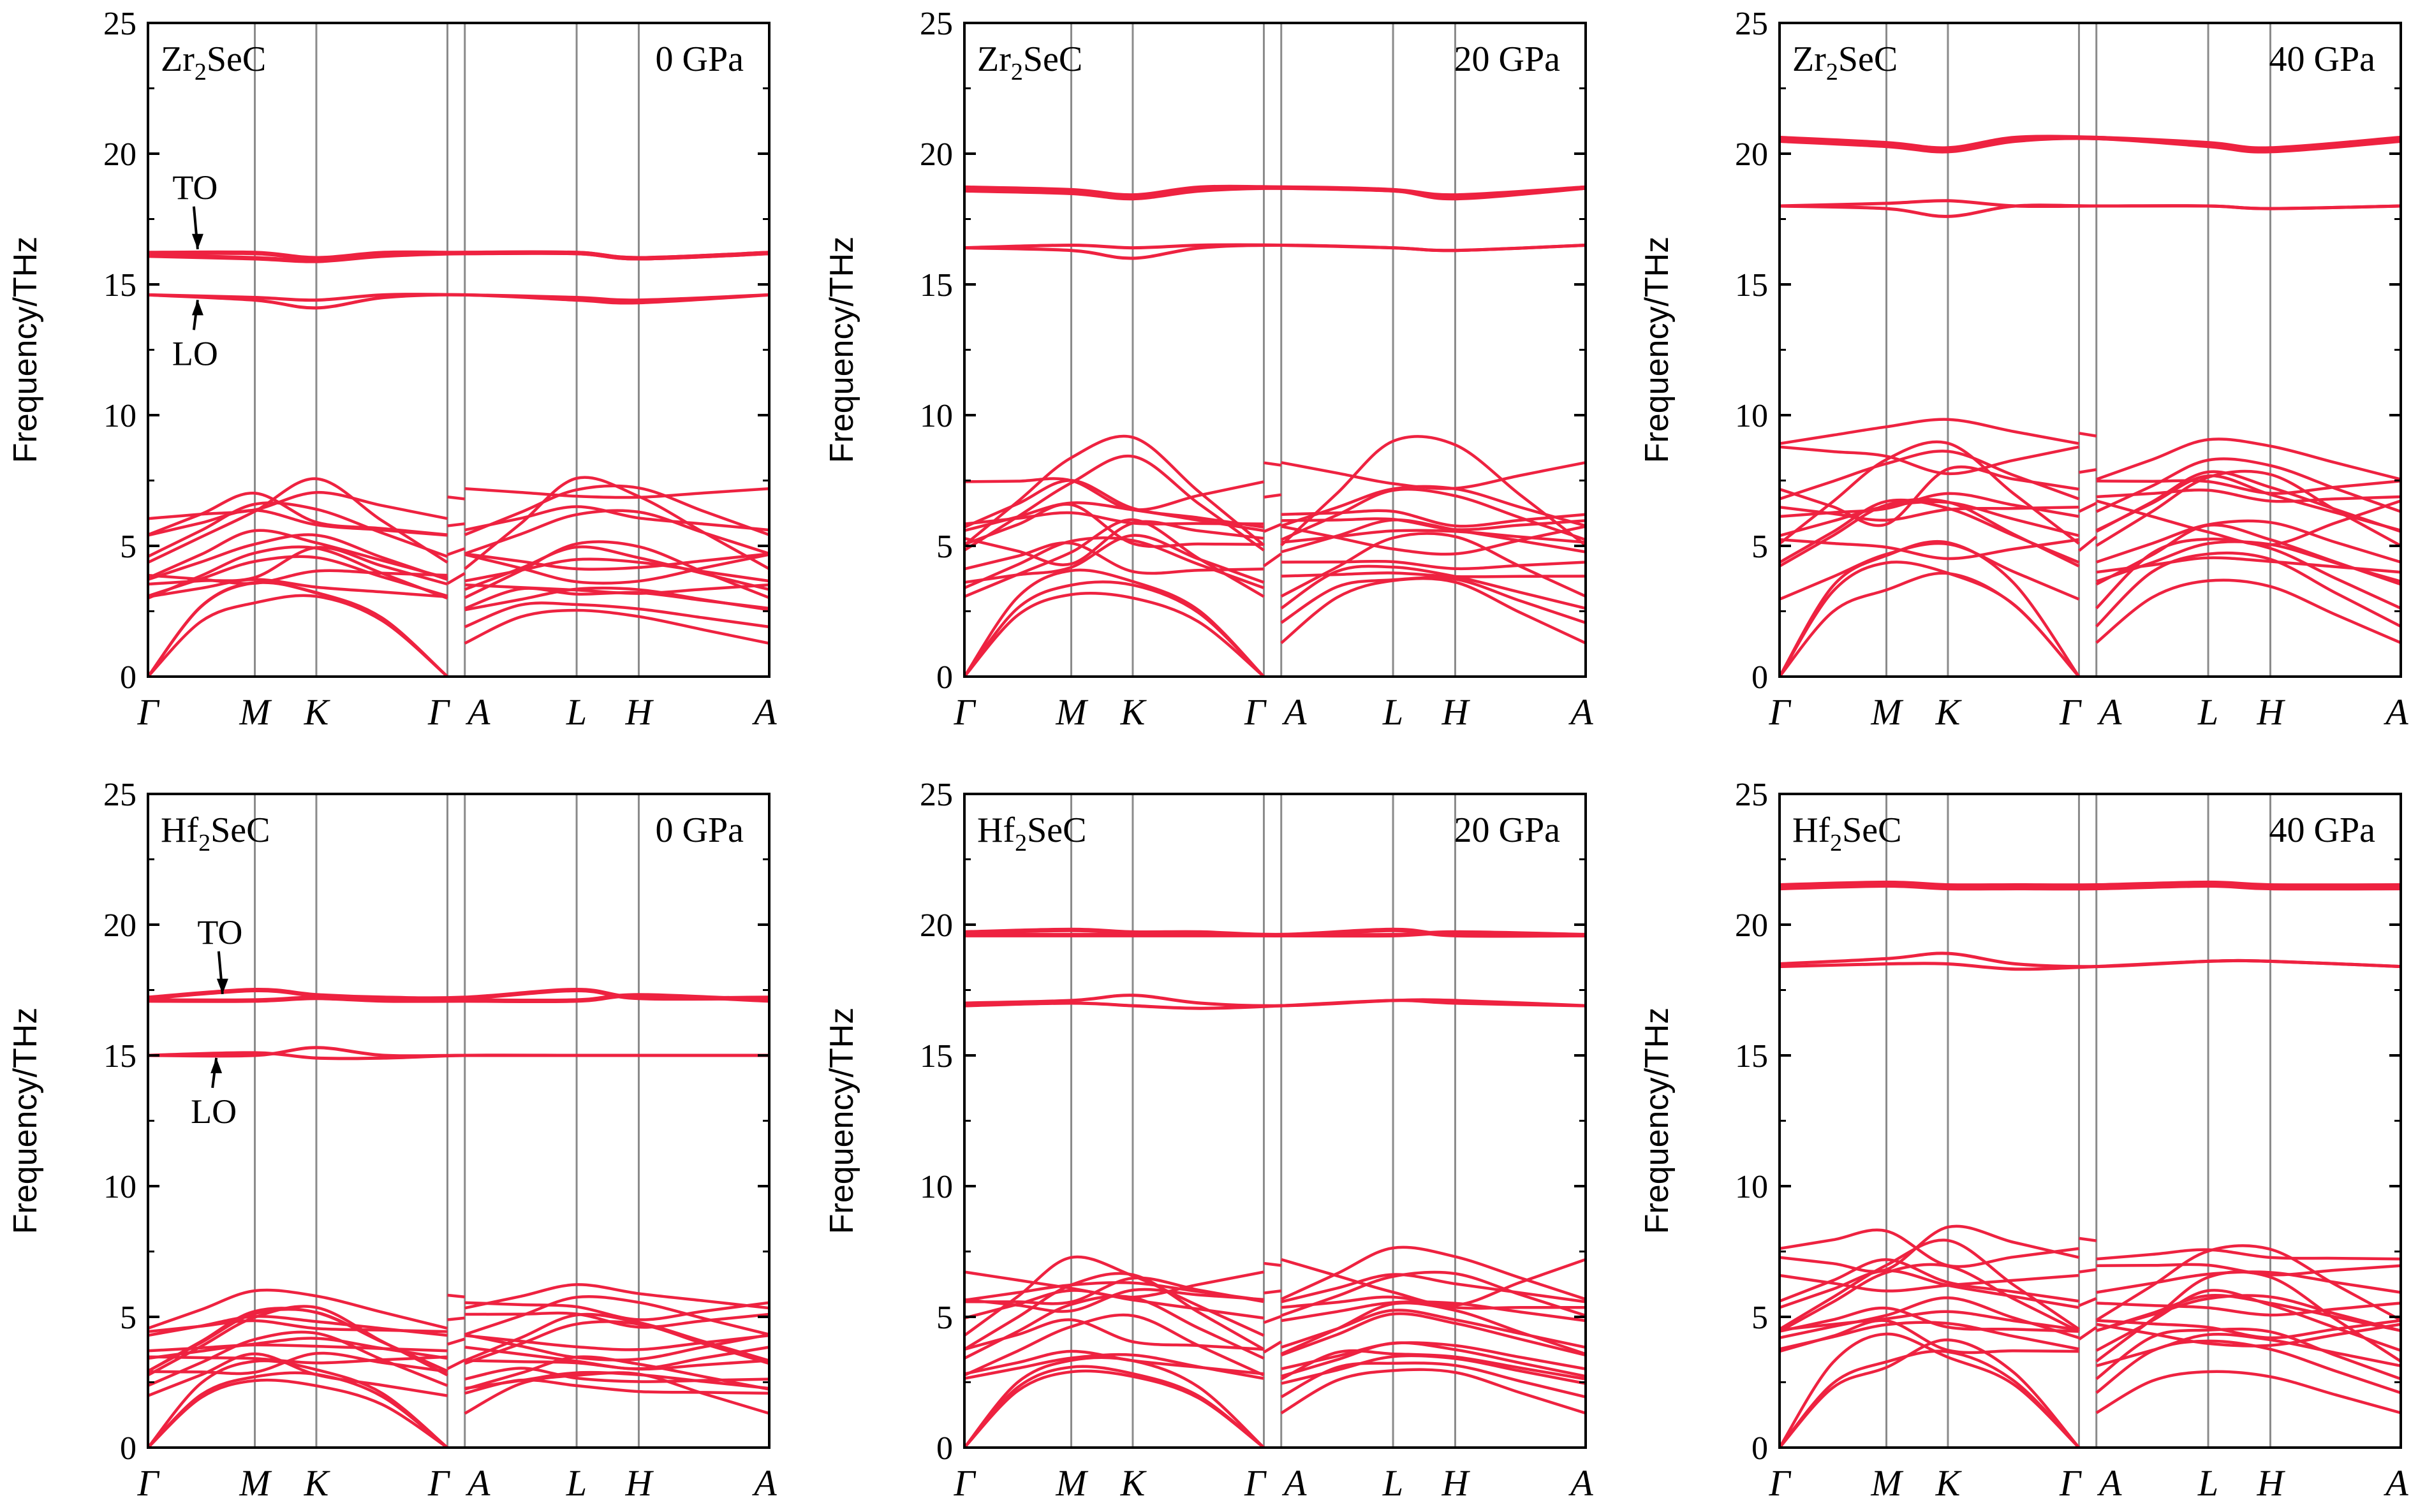  Describe the element at coordinates (26, 350) in the screenshot. I see `y-axis-label: Frequency/THz` at that location.